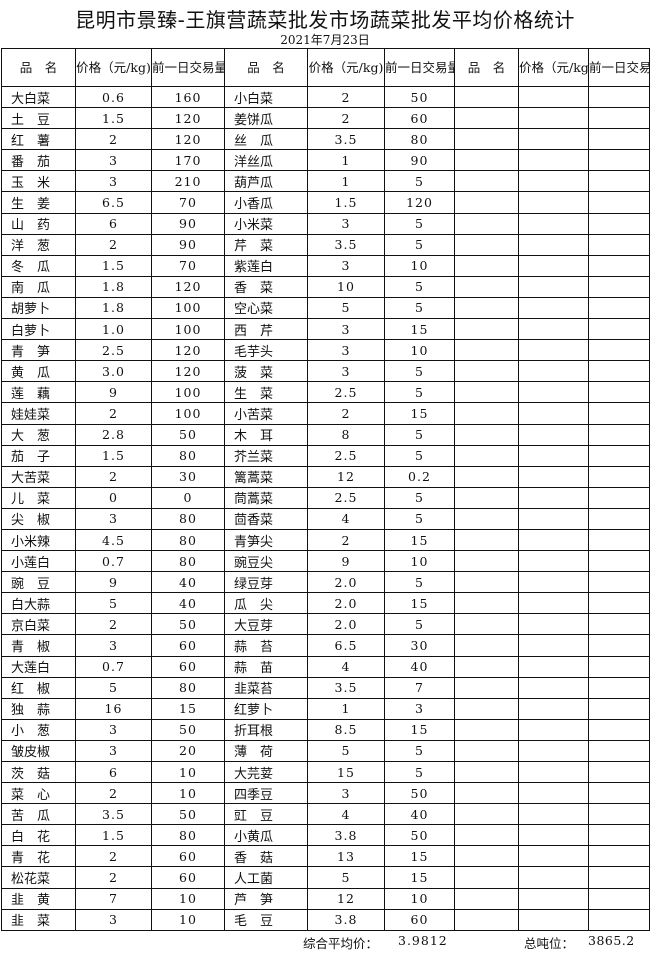 This screenshot has width=650, height=953. What do you see at coordinates (188, 687) in the screenshot?
I see `item-volume: 80` at bounding box center [188, 687].